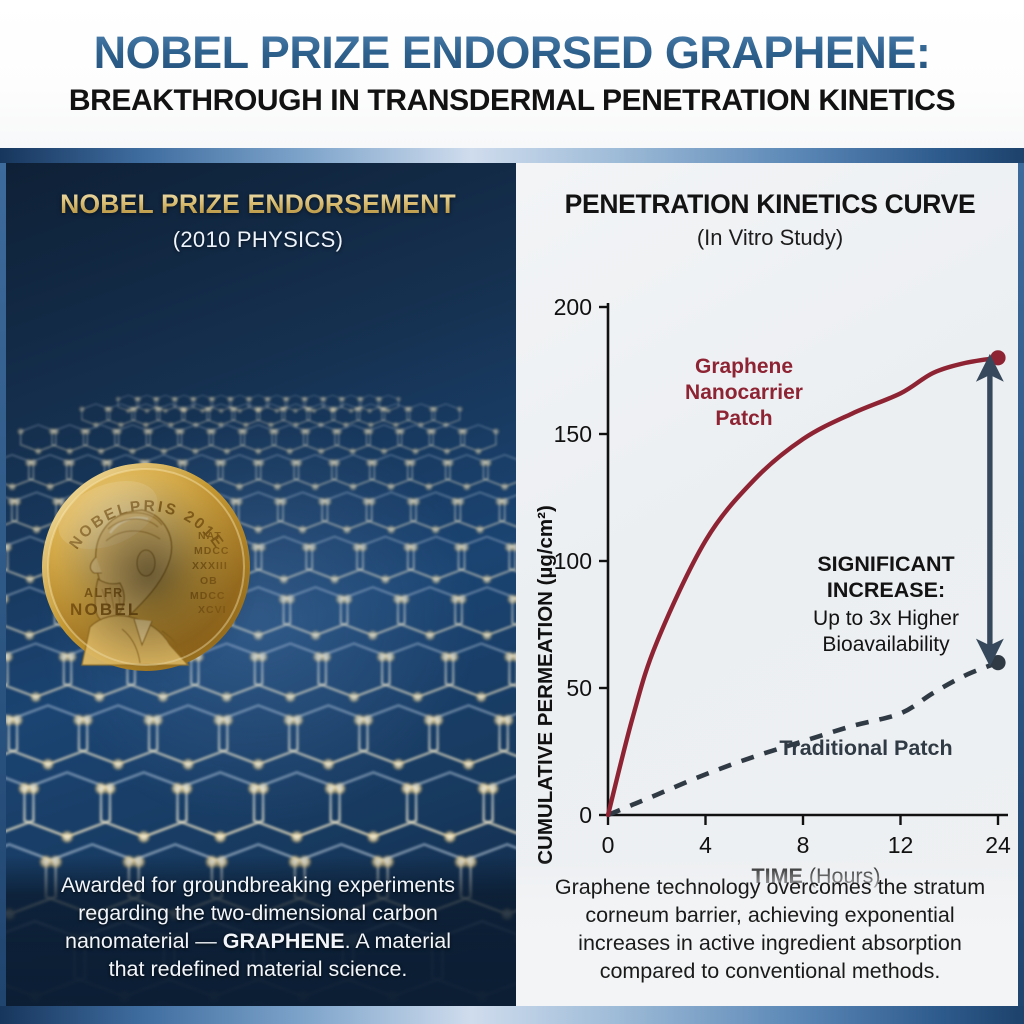 The image size is (1024, 1024). I want to click on series-endpoint-graphene, so click(998, 358).